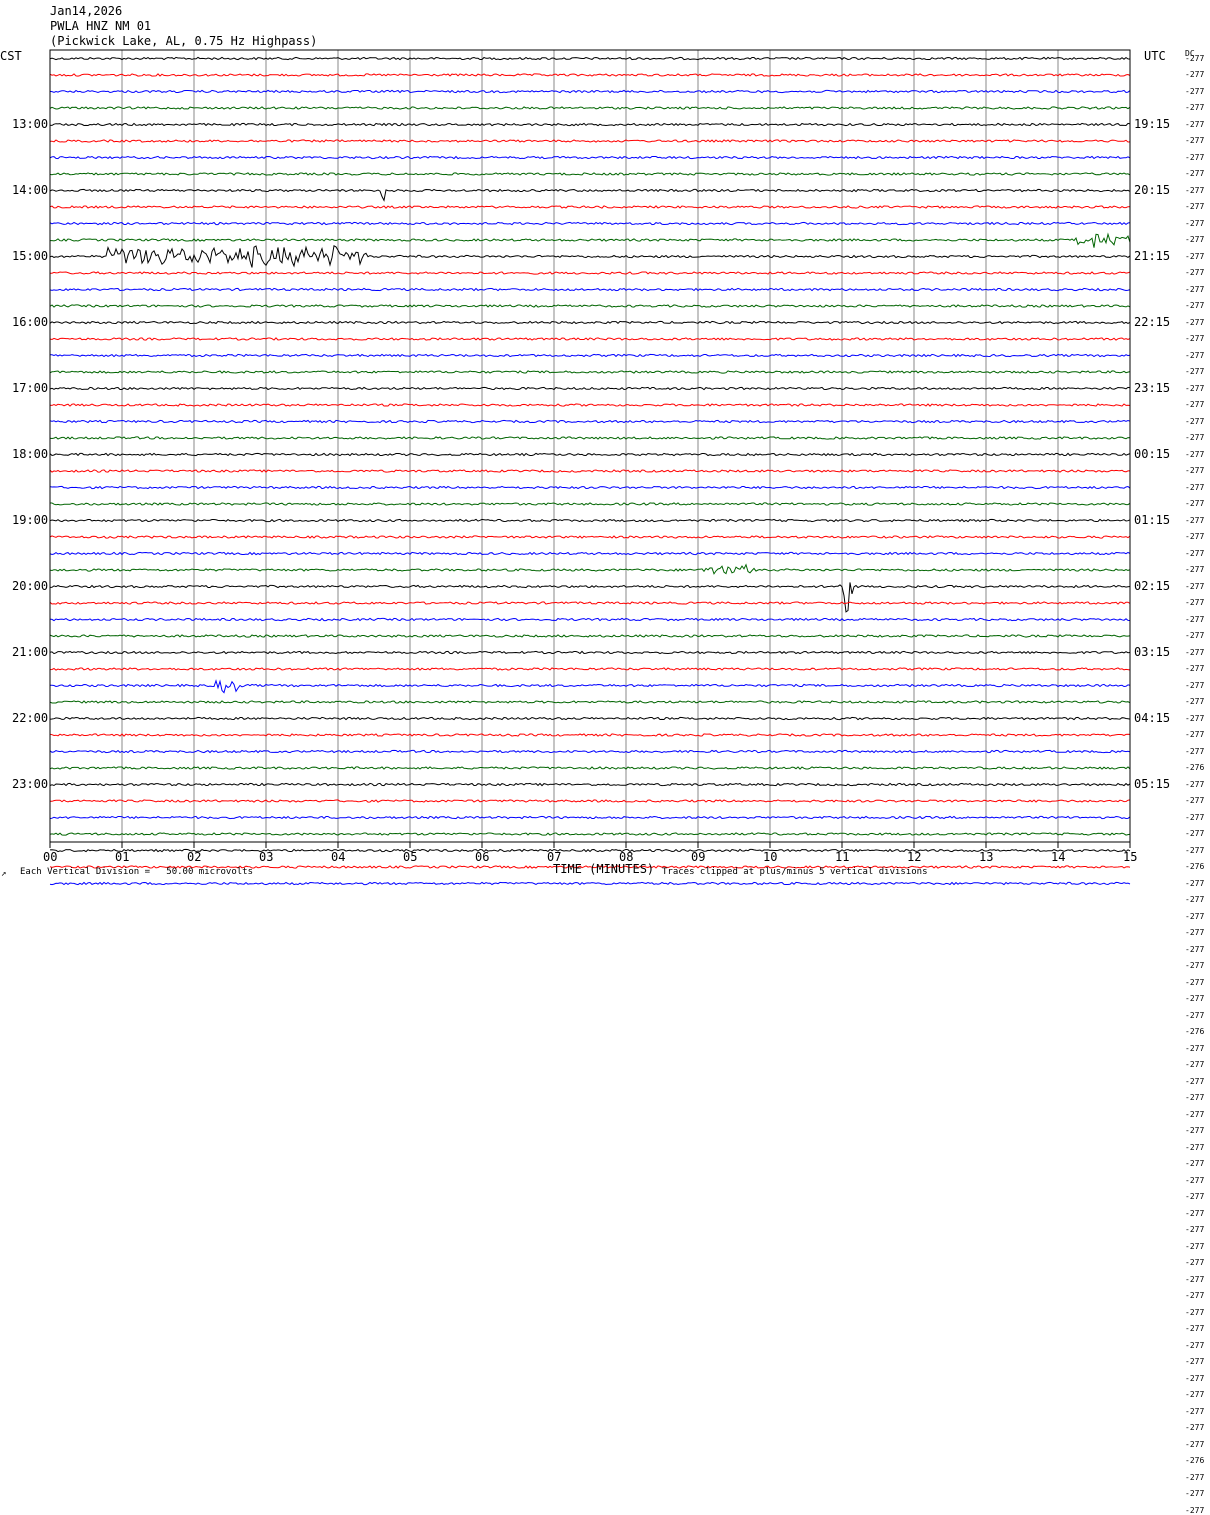  What do you see at coordinates (30, 651) in the screenshot?
I see `left-hour-label: 21:00` at bounding box center [30, 651].